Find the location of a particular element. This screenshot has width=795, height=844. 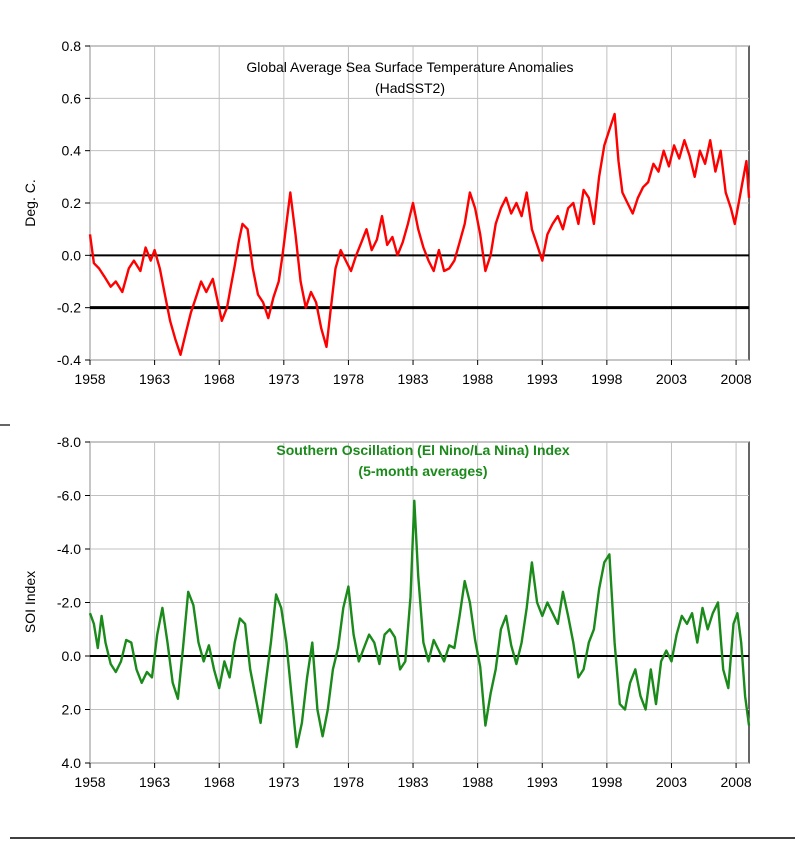

soi-y-tick-label: 4.0 is located at coordinates (72, 763).